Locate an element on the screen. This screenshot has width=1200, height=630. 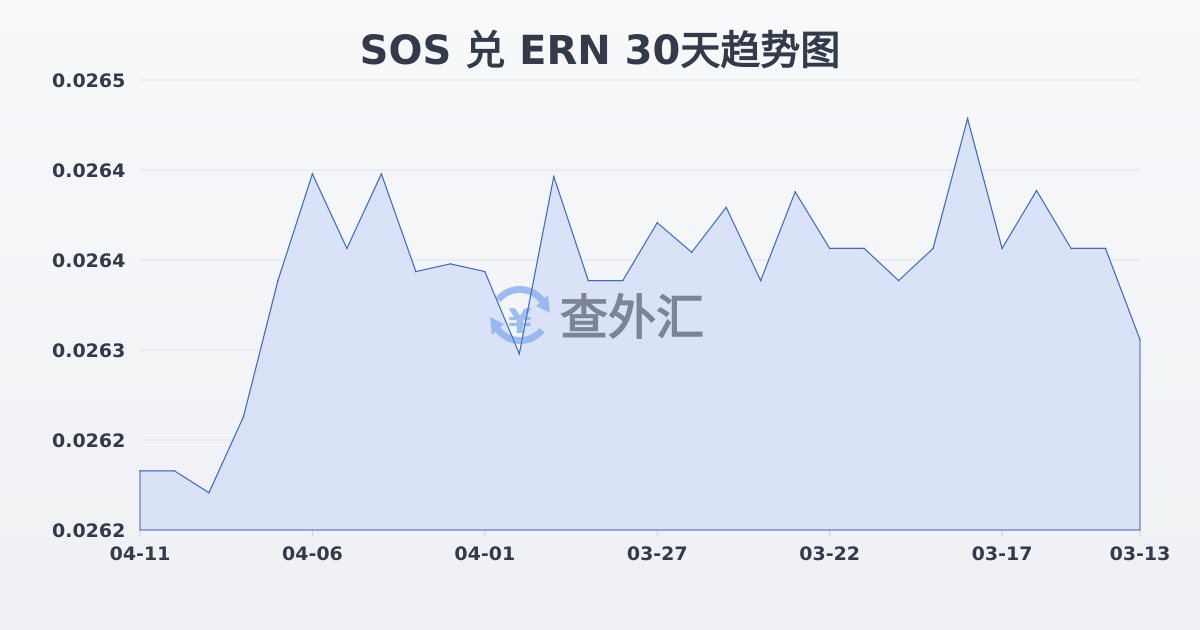
x-tick-label: 03-13 is located at coordinates (1140, 554).